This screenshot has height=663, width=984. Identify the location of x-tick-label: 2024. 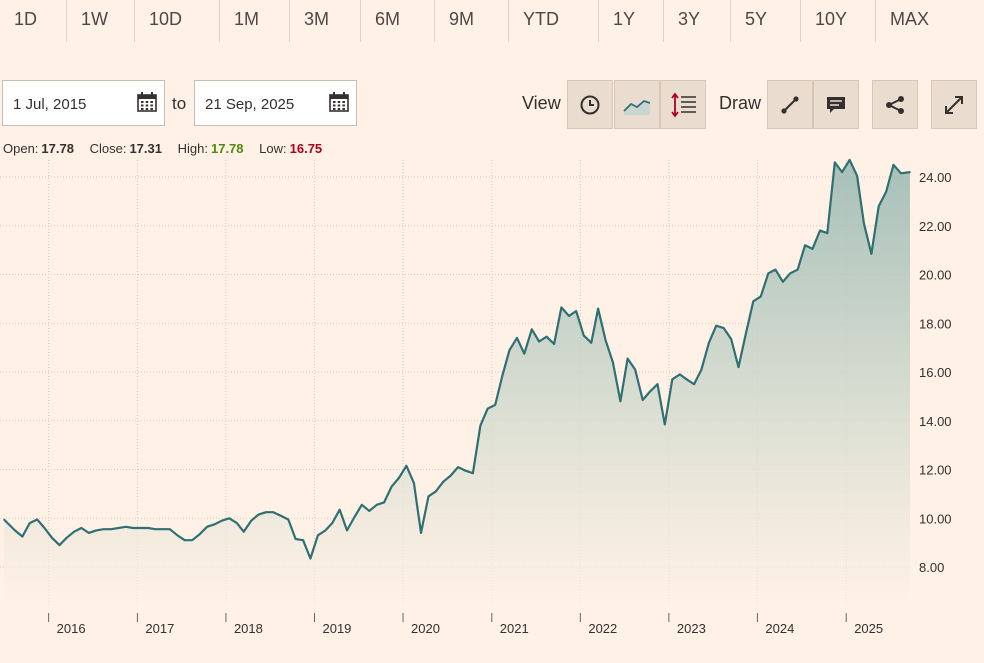
(779, 628).